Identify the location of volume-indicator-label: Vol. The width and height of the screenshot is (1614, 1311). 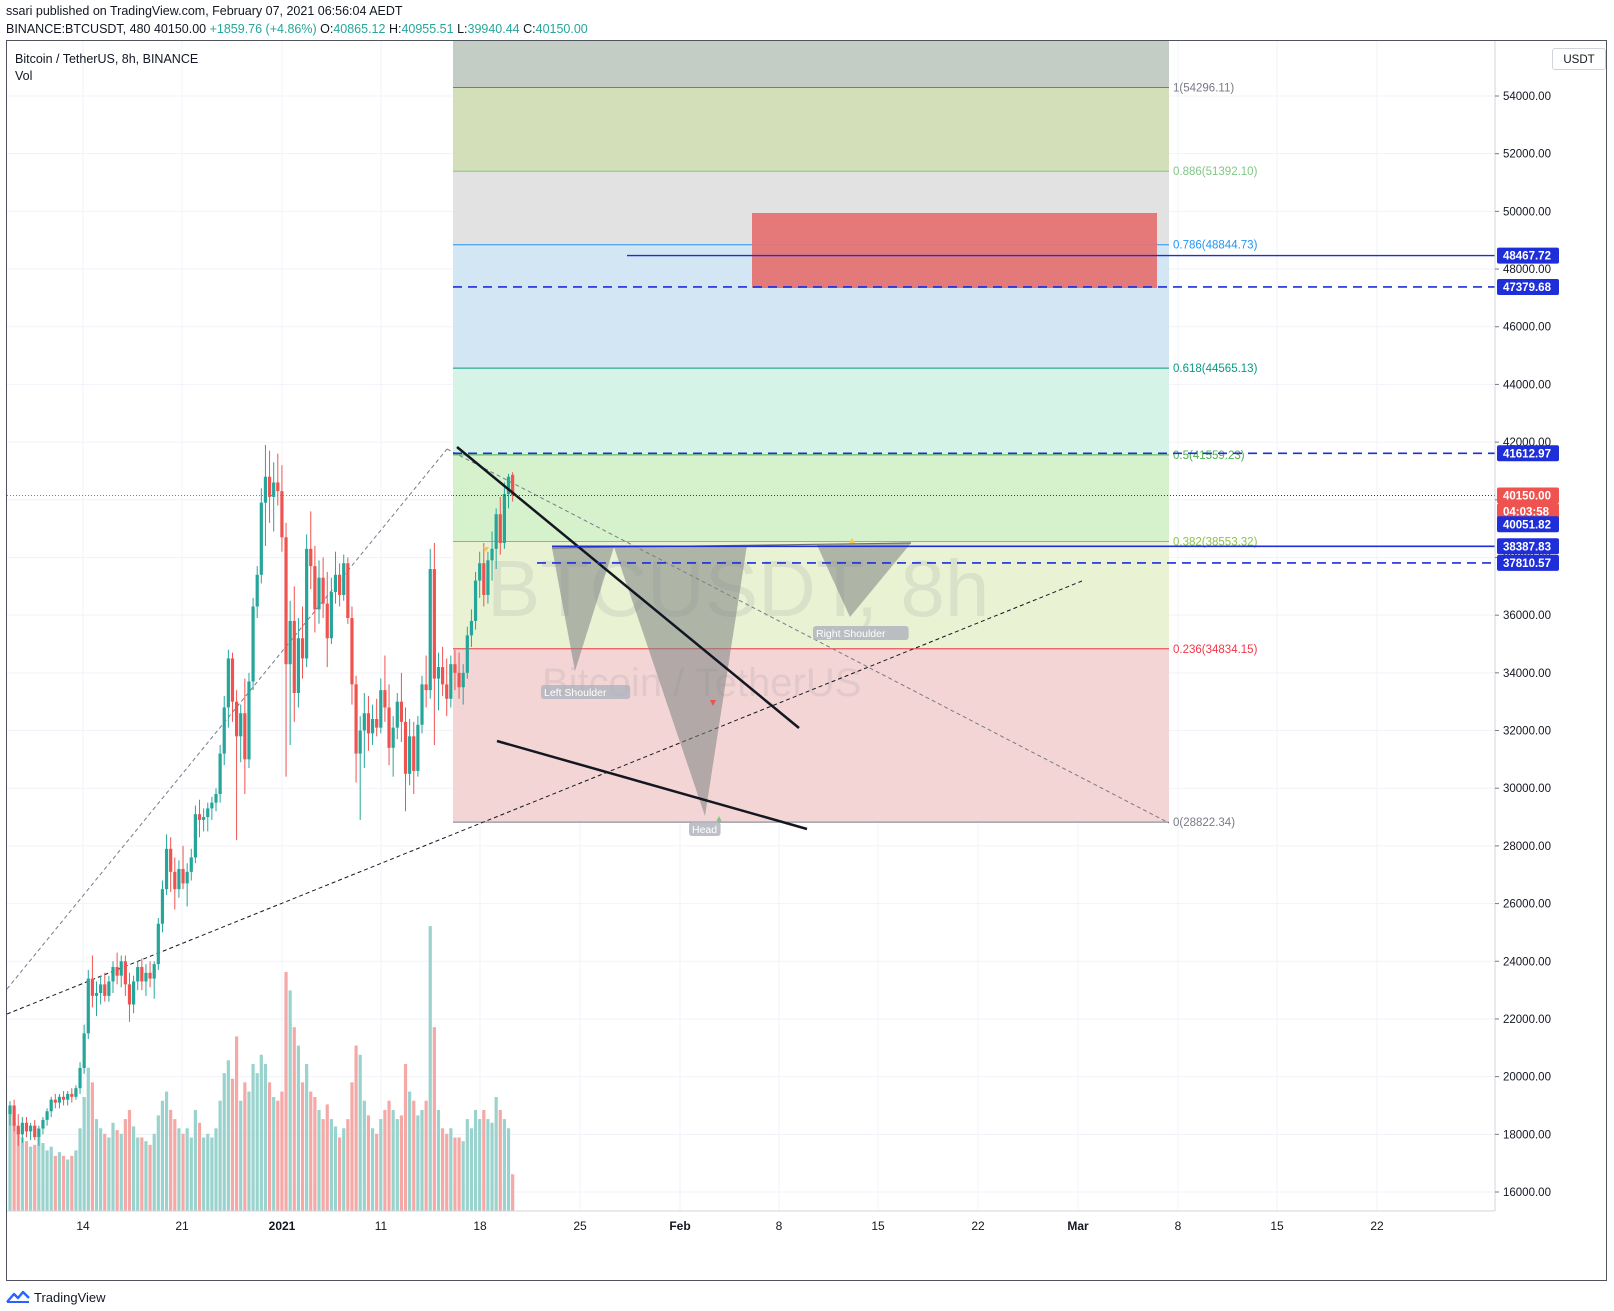
(24, 76).